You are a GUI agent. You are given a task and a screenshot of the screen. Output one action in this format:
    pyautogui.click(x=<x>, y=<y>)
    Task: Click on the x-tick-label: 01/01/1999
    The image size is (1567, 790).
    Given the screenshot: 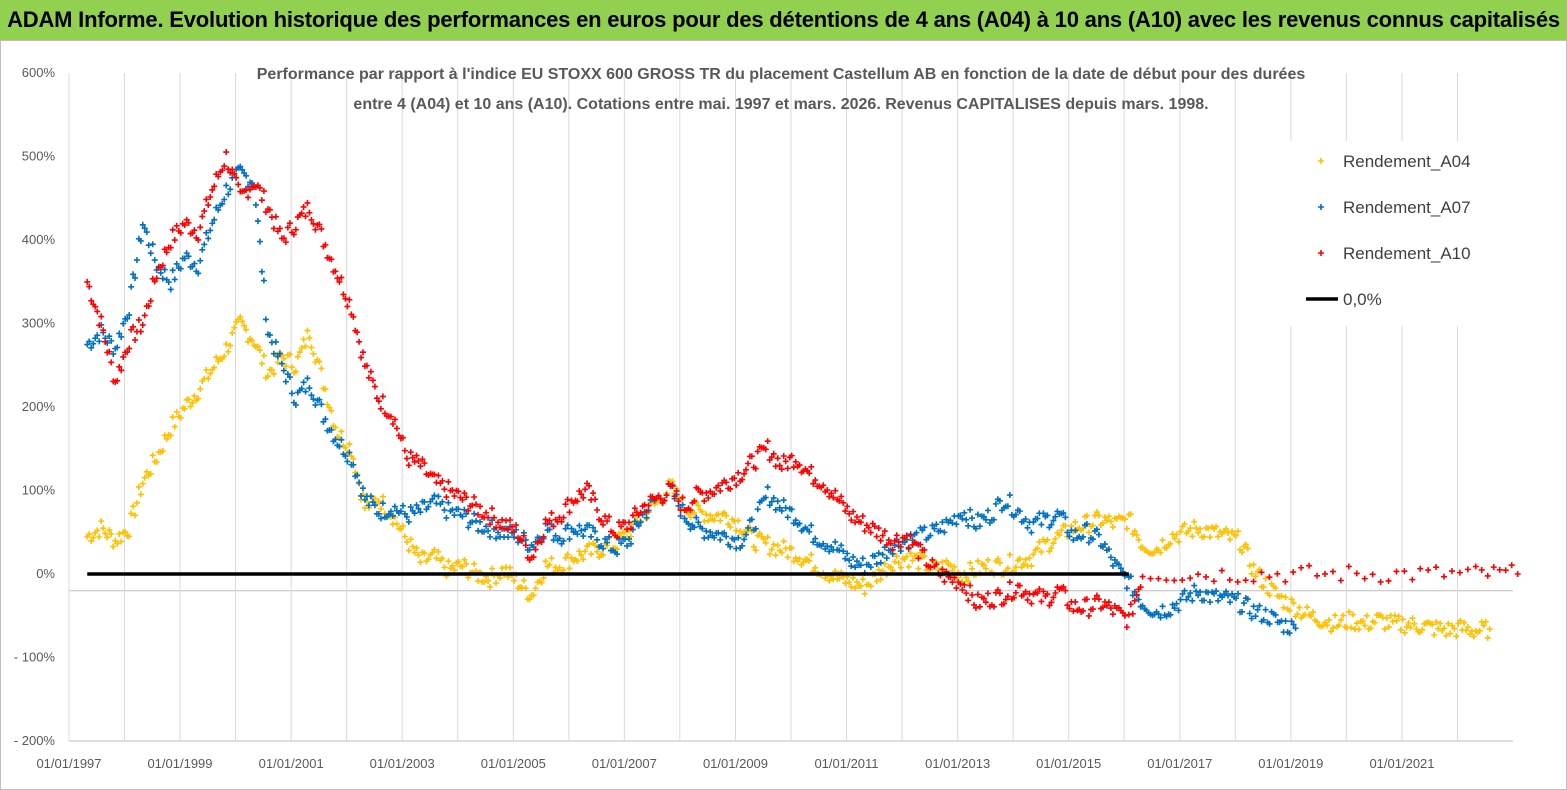 What is the action you would take?
    pyautogui.click(x=179, y=763)
    